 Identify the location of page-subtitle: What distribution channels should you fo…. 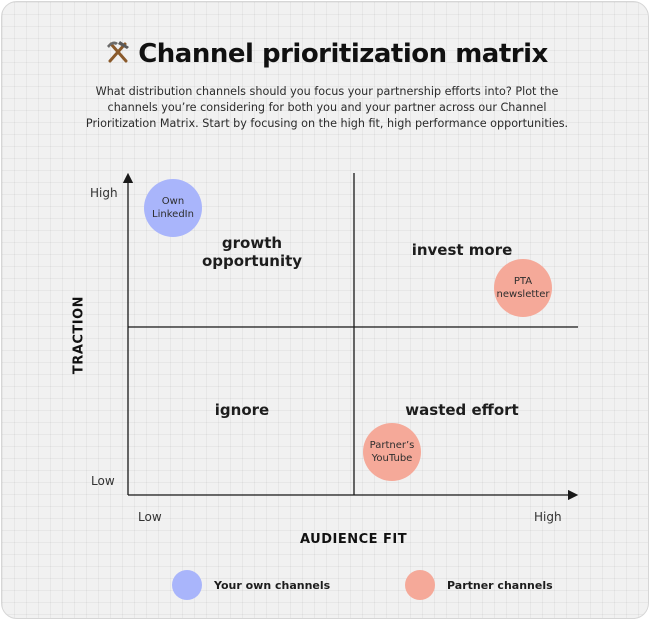
(327, 107).